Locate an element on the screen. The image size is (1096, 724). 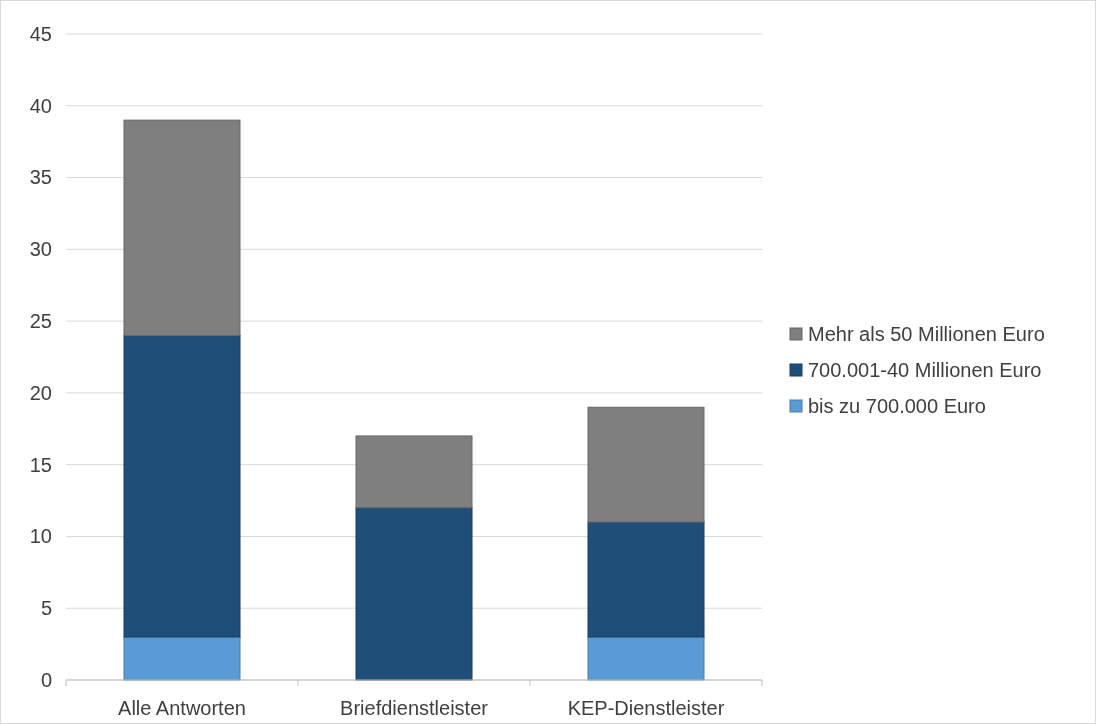
y-tick-label: 40 is located at coordinates (40, 105).